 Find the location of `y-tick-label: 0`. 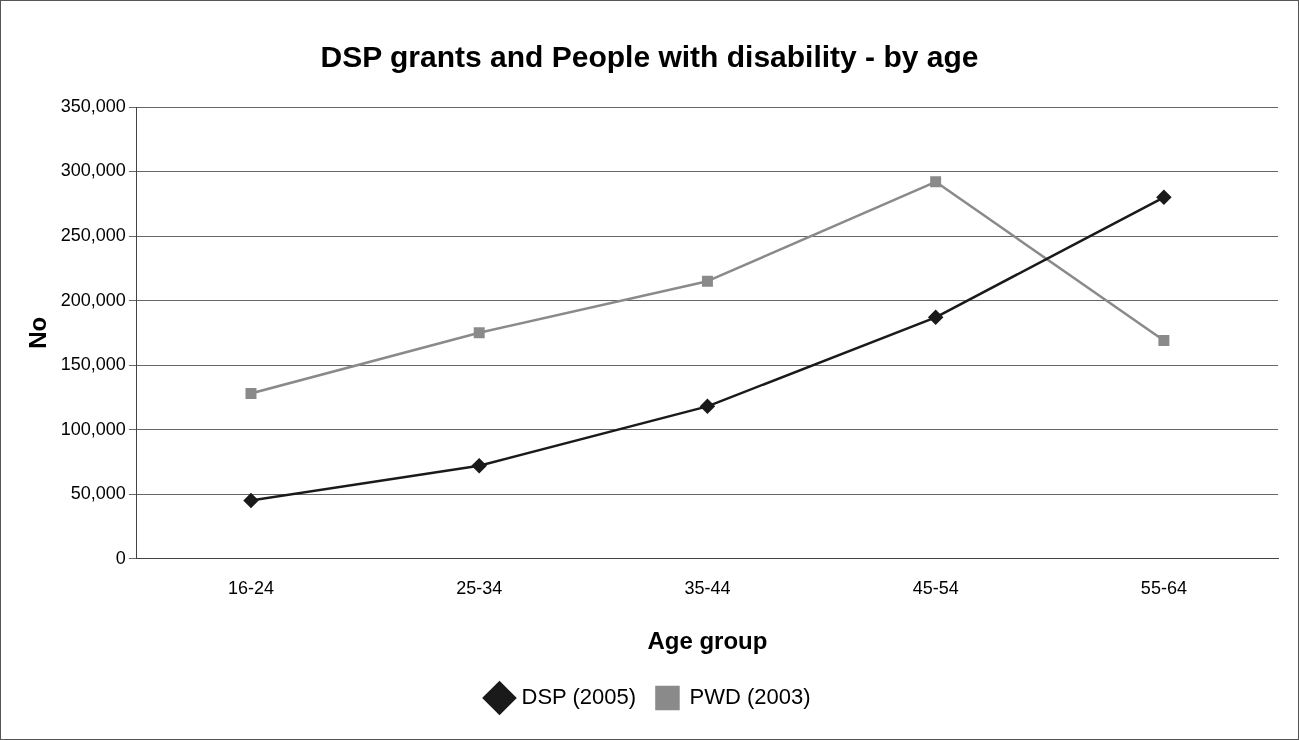

y-tick-label: 0 is located at coordinates (120, 557).